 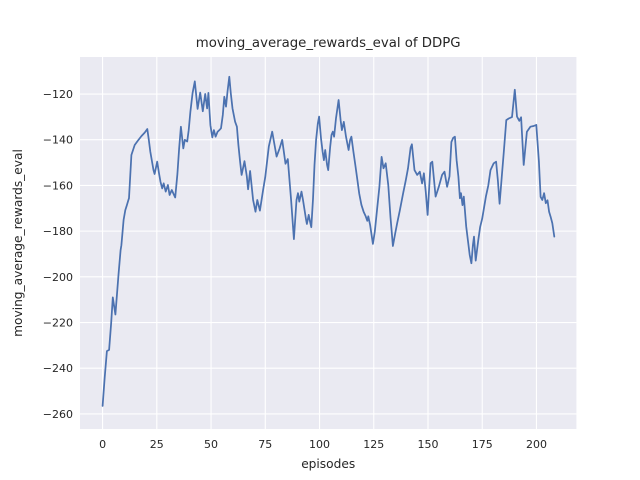 I want to click on x-axis-label: episodes, so click(x=328, y=464).